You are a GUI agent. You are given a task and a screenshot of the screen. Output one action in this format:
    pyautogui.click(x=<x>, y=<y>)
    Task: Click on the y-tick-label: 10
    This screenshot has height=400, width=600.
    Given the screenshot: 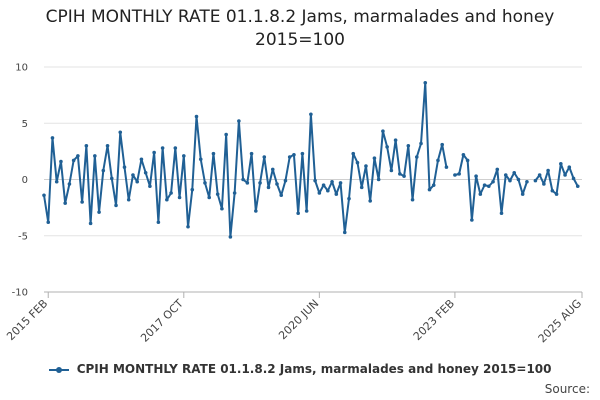 What is the action you would take?
    pyautogui.click(x=21, y=68)
    